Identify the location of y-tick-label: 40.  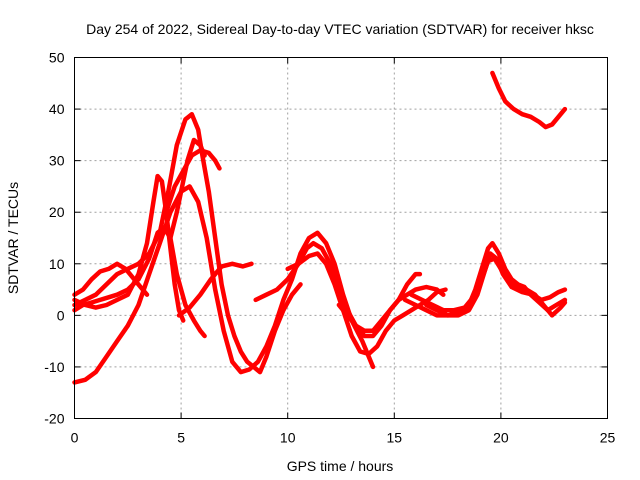
(57, 109).